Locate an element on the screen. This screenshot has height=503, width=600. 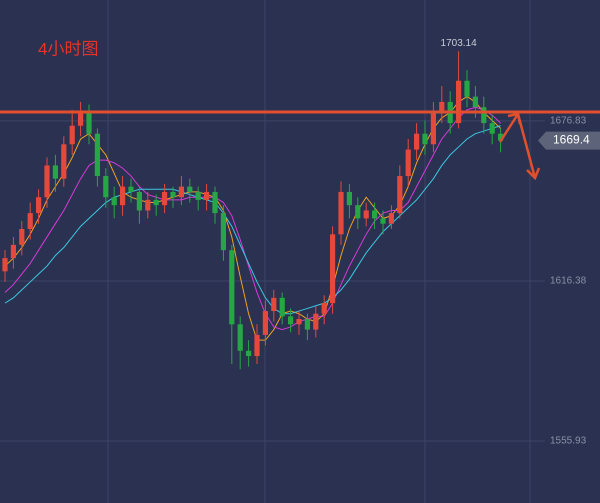
y-tick-label: 1616.38 is located at coordinates (568, 281).